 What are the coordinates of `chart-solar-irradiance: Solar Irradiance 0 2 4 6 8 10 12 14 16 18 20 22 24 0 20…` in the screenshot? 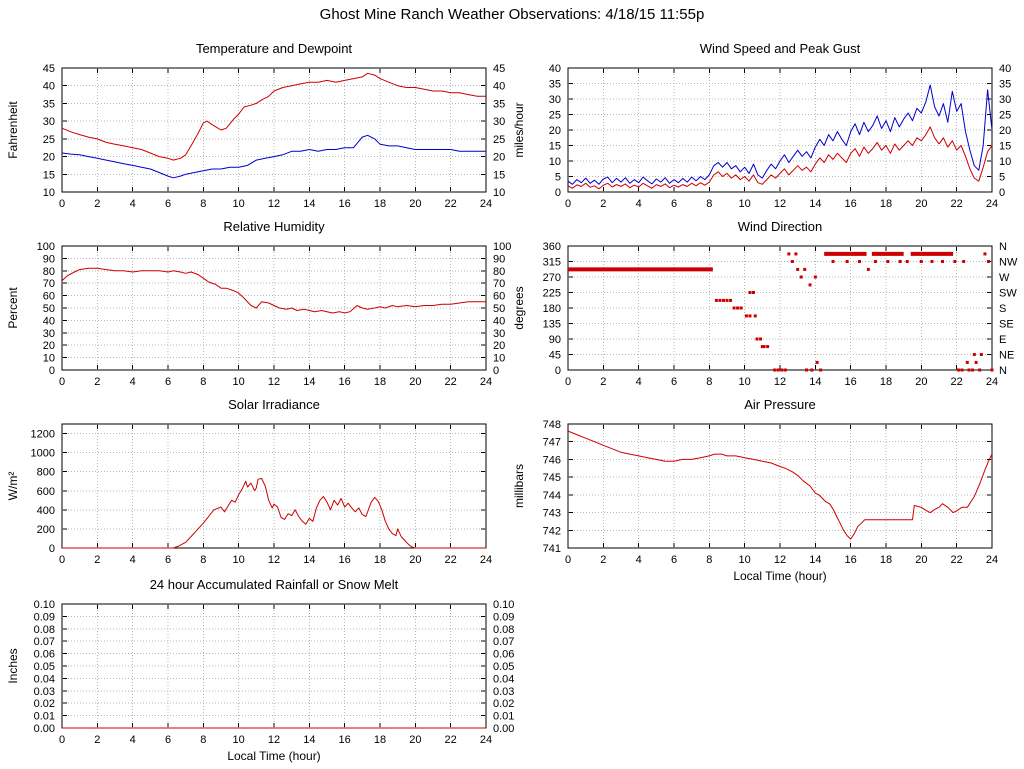 It's located at (258, 488).